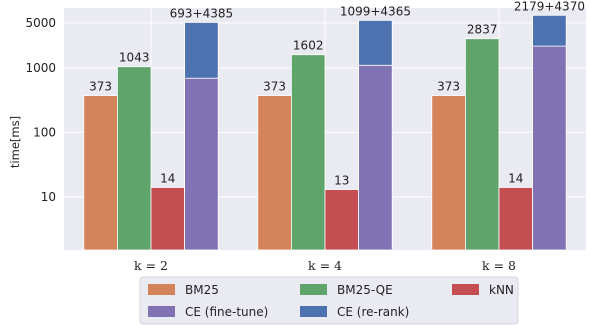 This screenshot has width=590, height=325. What do you see at coordinates (499, 265) in the screenshot?
I see `x-tick-label: k = 8` at bounding box center [499, 265].